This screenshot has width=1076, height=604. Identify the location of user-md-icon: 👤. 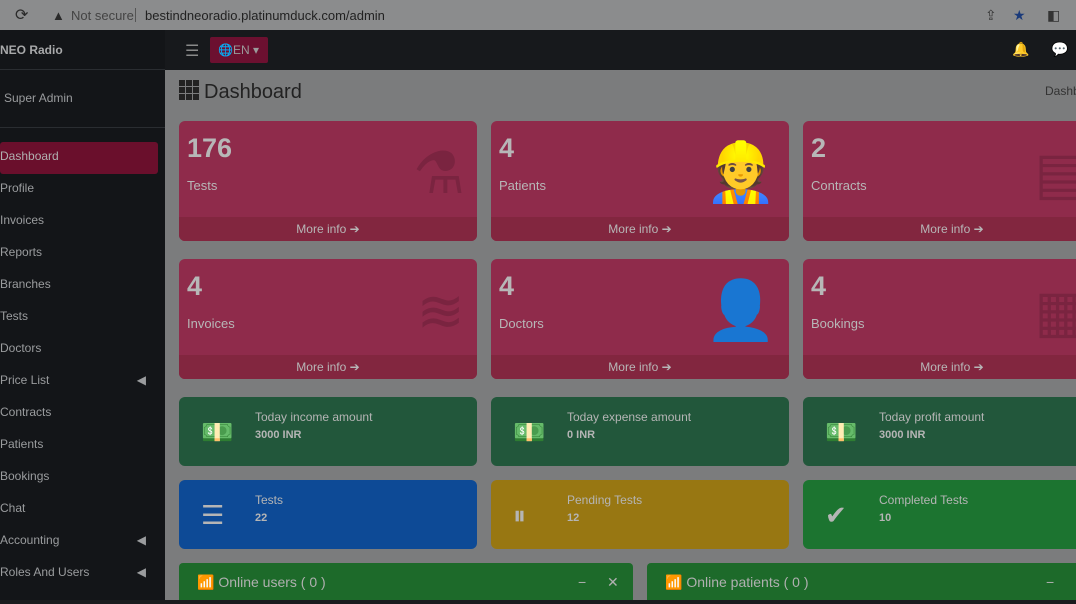
(740, 310).